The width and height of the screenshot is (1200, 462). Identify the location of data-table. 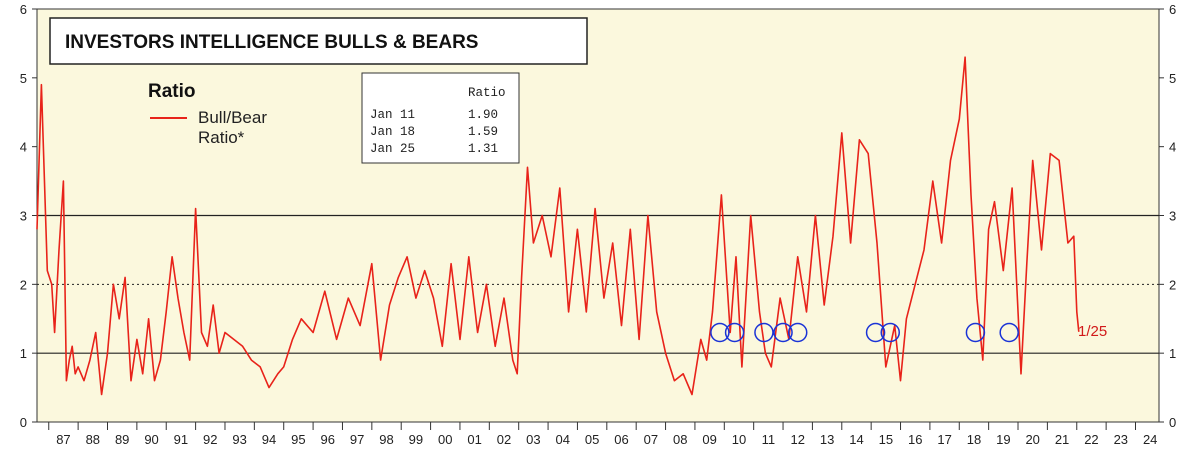
(440, 118).